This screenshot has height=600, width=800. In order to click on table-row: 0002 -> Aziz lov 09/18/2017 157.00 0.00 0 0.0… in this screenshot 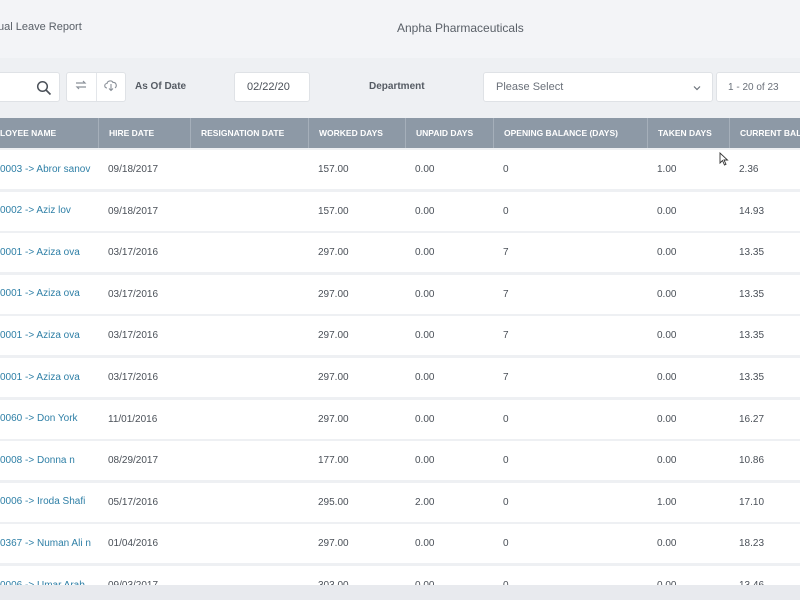, I will do `click(400, 211)`.